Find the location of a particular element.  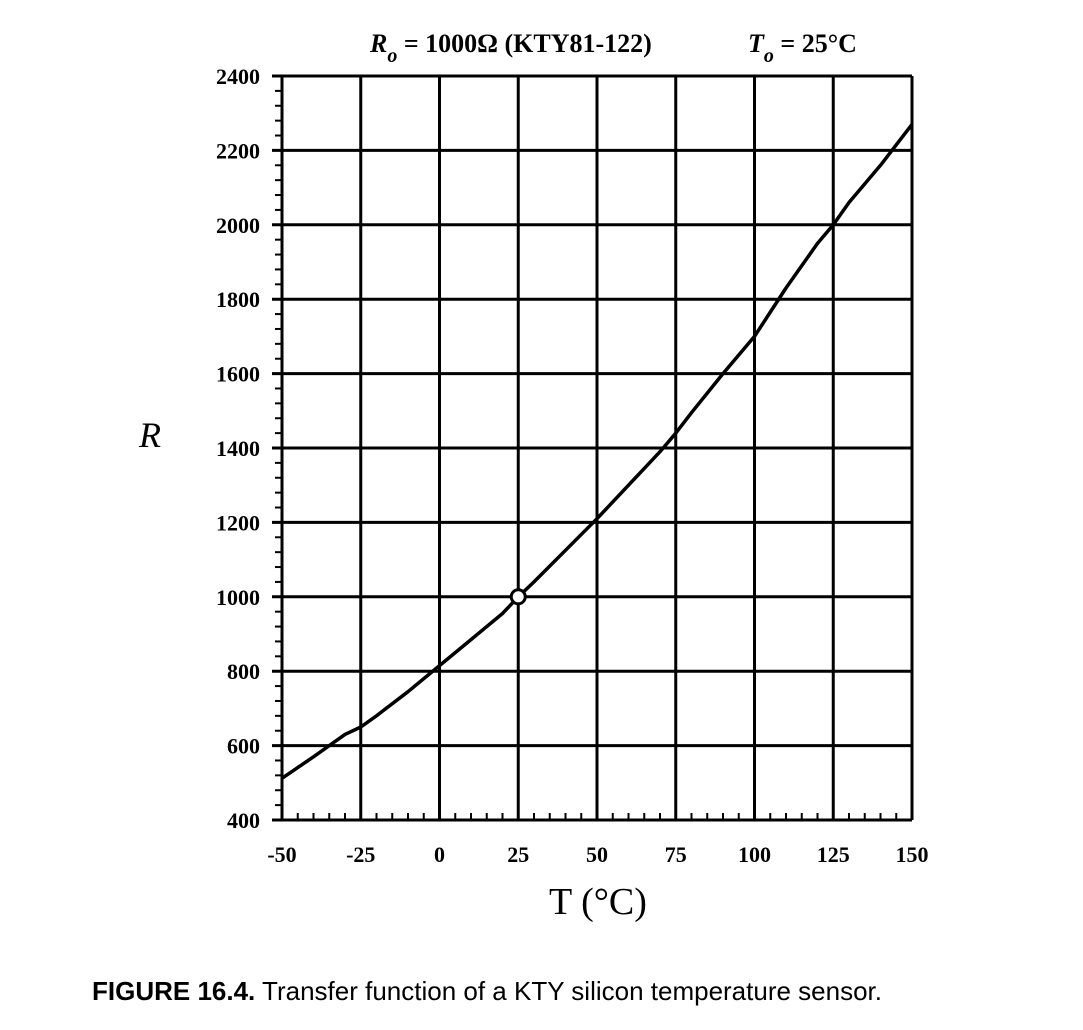

y-tick-label: 600 is located at coordinates (243, 746).